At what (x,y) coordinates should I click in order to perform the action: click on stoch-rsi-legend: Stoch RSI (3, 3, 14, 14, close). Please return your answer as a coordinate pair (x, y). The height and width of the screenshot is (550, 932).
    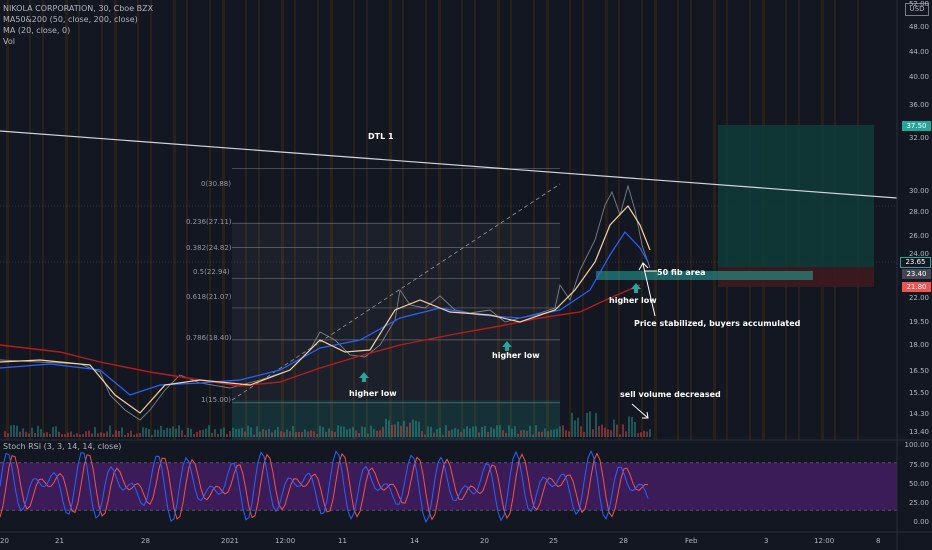
    Looking at the image, I should click on (62, 446).